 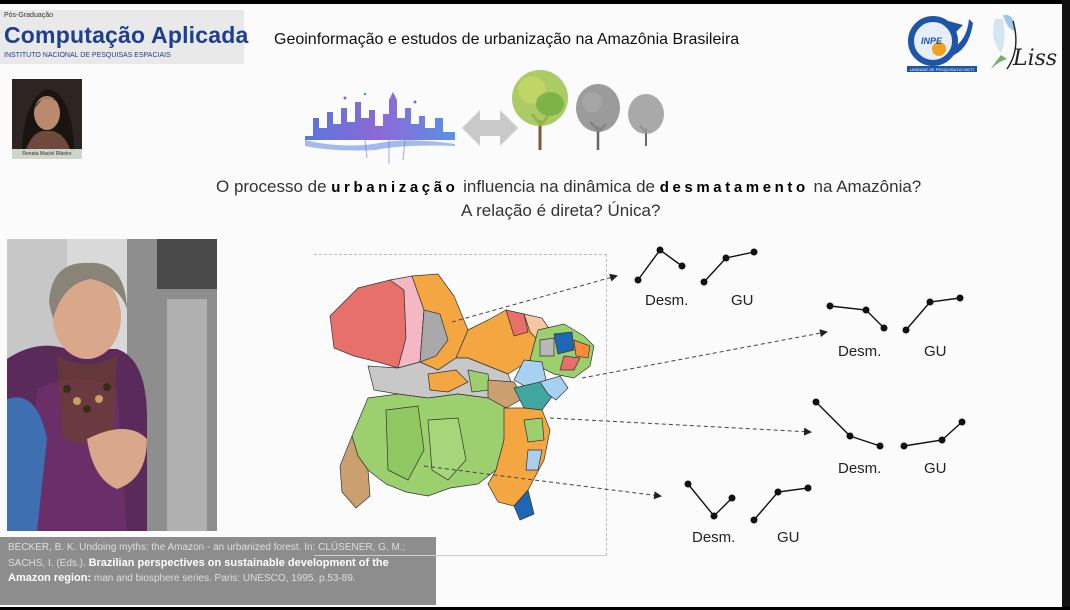 I want to click on presenter-caption: Renata Maciel Ribeiro, so click(x=47, y=154).